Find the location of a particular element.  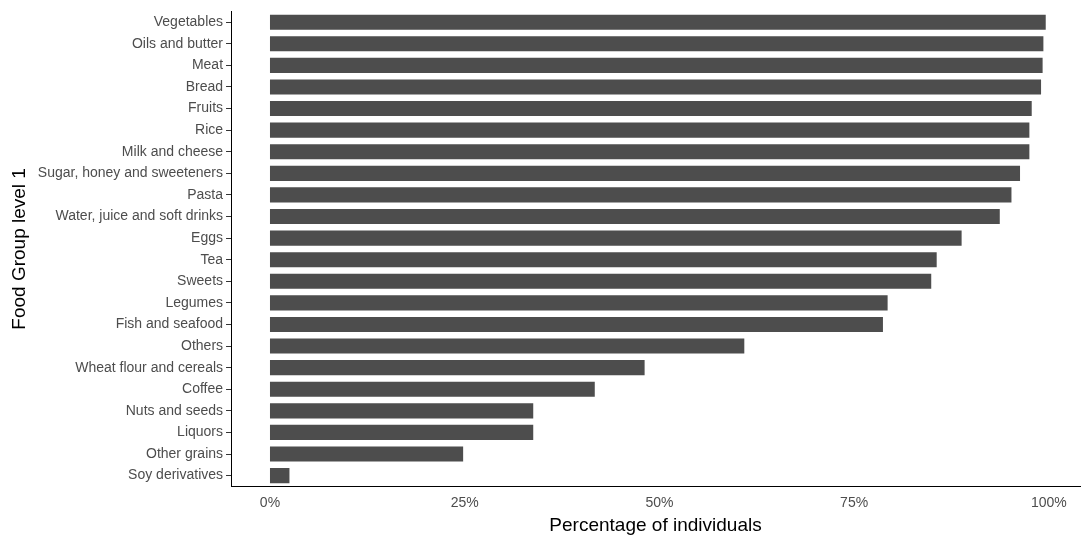

x-tick-label: 100% is located at coordinates (1048, 501).